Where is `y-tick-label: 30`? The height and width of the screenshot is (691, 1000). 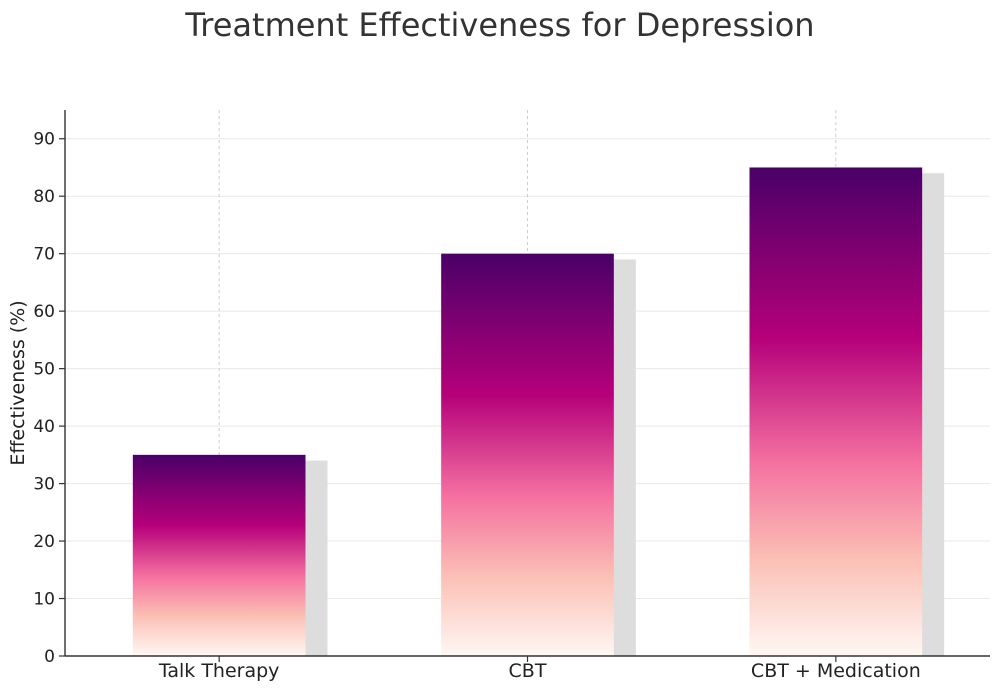 y-tick-label: 30 is located at coordinates (44, 485).